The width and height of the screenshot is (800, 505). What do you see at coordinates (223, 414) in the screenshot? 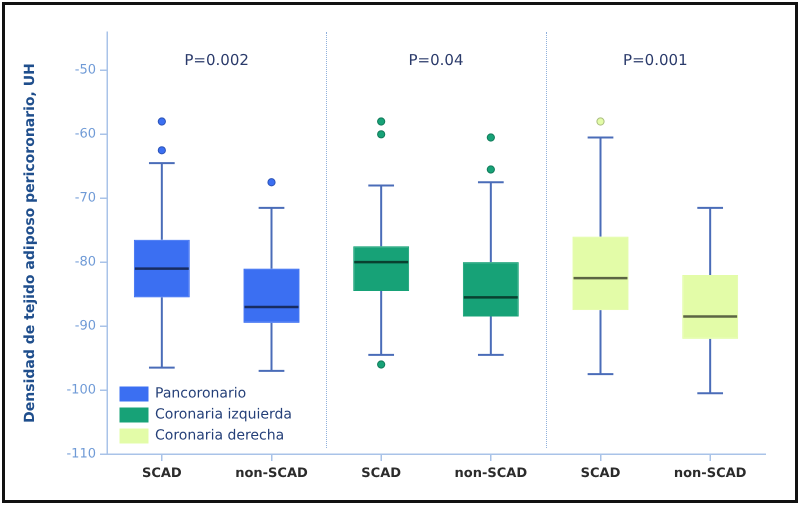
I see `legend-label: Coronaria izquierda` at bounding box center [223, 414].